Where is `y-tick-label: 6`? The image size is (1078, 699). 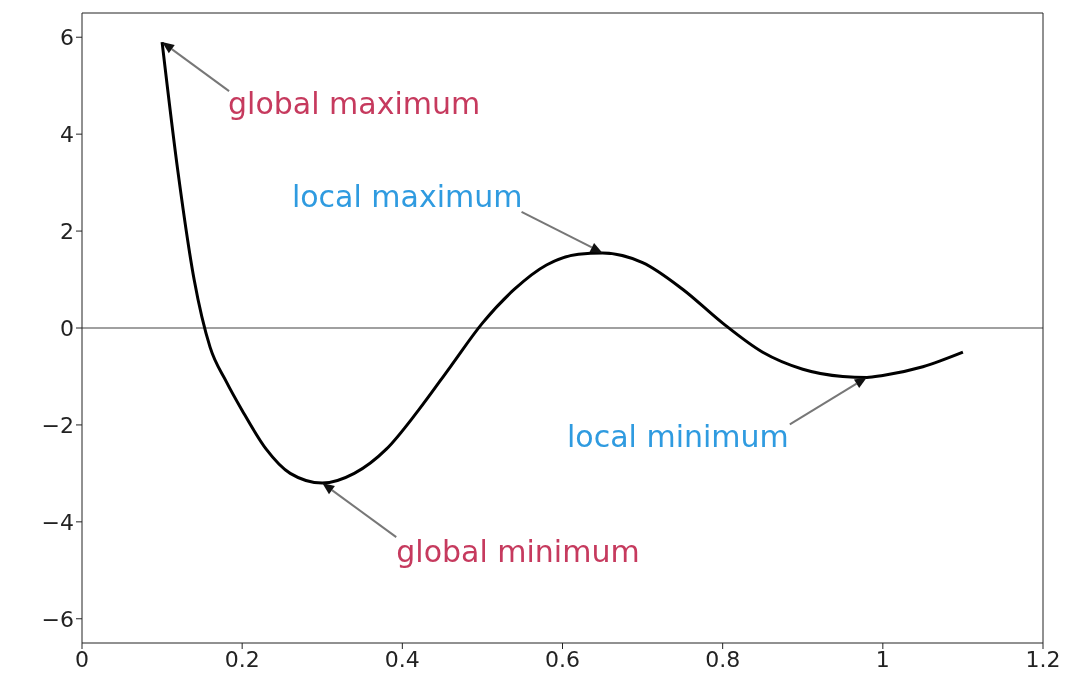 y-tick-label: 6 is located at coordinates (67, 38).